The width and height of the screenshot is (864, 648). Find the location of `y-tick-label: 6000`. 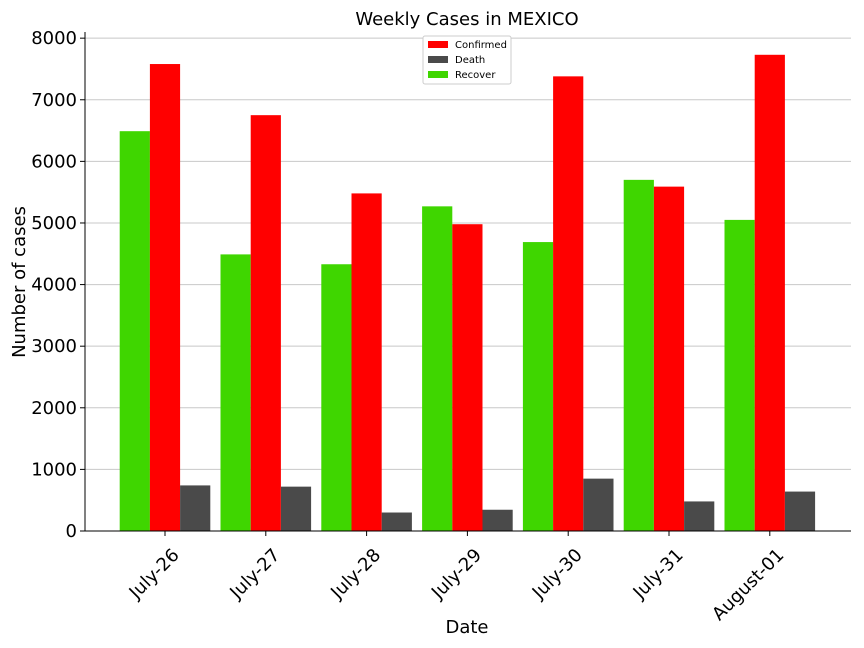

y-tick-label: 6000 is located at coordinates (54, 161).